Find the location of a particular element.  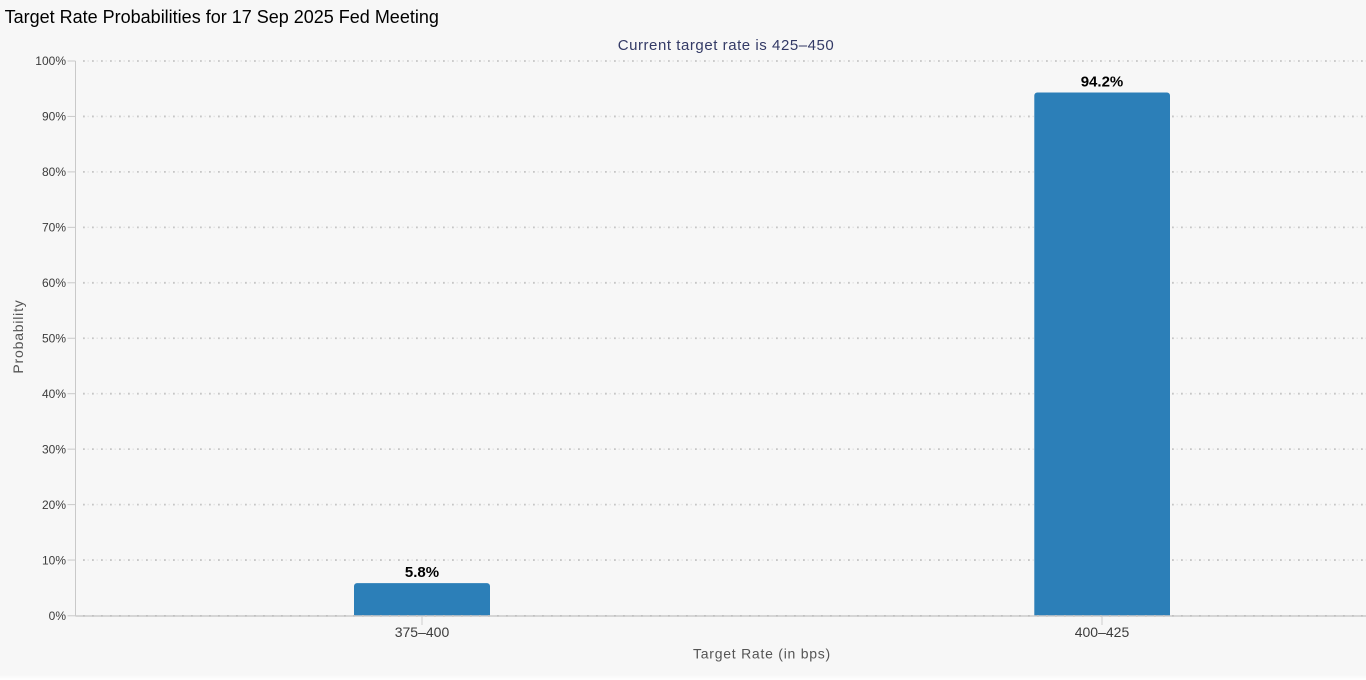

svg-text: 30% is located at coordinates (54, 449).